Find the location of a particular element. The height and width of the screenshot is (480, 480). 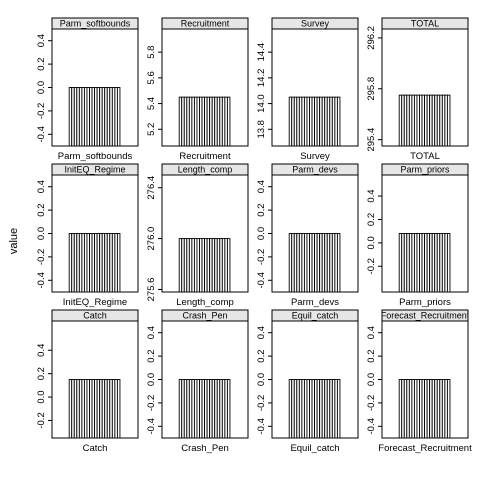

x-axis-label: Equil_catch is located at coordinates (314, 448).